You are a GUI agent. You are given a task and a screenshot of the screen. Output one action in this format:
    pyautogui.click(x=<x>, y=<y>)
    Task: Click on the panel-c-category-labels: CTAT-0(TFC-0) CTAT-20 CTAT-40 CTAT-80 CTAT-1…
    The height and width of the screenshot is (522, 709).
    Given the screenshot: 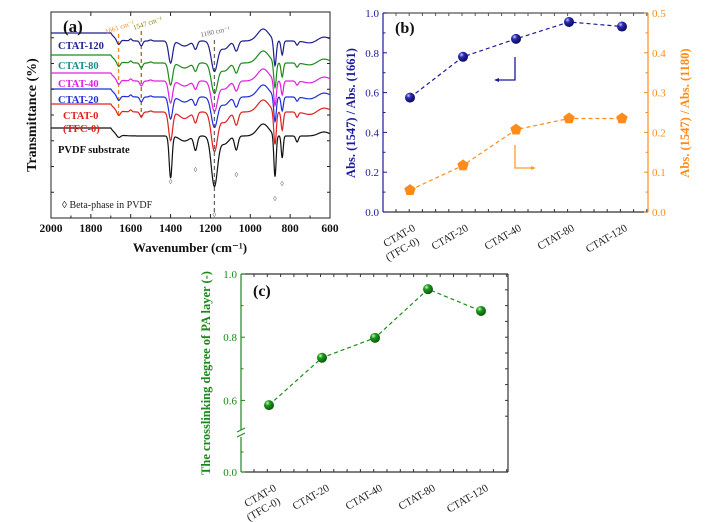 What is the action you would take?
    pyautogui.click(x=366, y=502)
    